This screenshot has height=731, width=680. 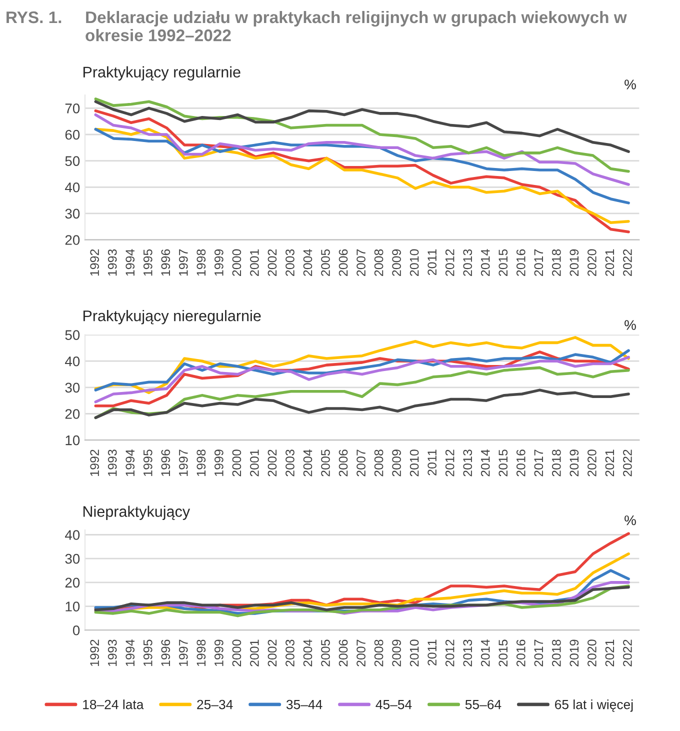 What do you see at coordinates (72, 135) in the screenshot?
I see `y-tick-label: 60` at bounding box center [72, 135].